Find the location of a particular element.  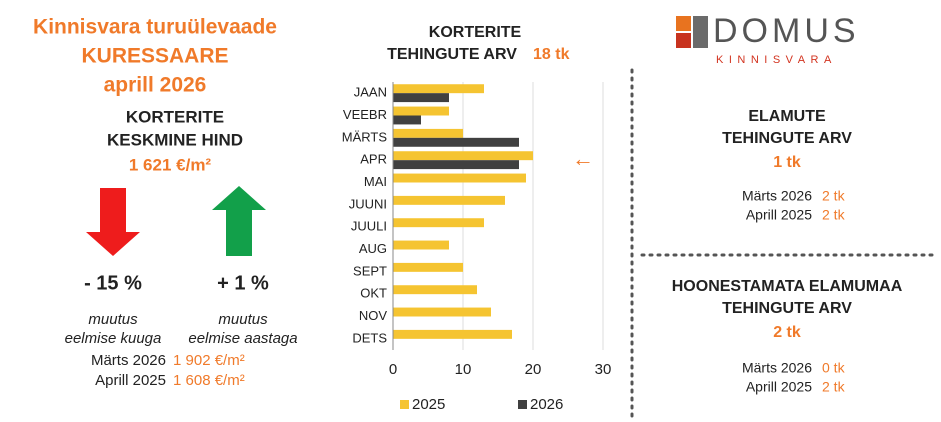

y-tick-label: MÄRTS is located at coordinates (365, 136).